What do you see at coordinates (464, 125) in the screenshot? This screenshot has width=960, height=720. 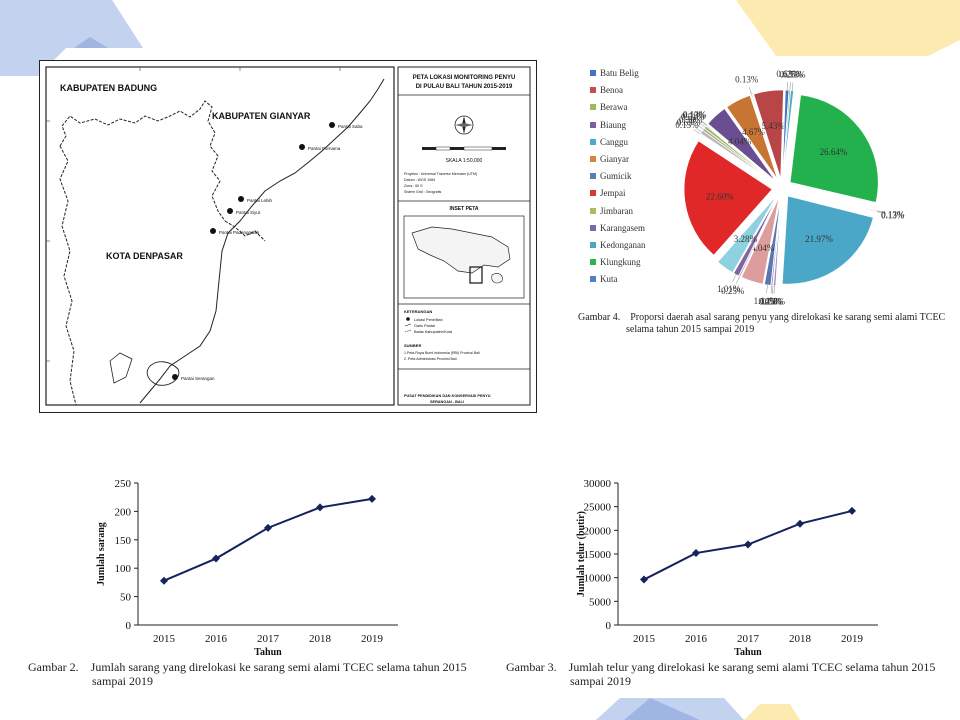 I see `compass-icon` at bounding box center [464, 125].